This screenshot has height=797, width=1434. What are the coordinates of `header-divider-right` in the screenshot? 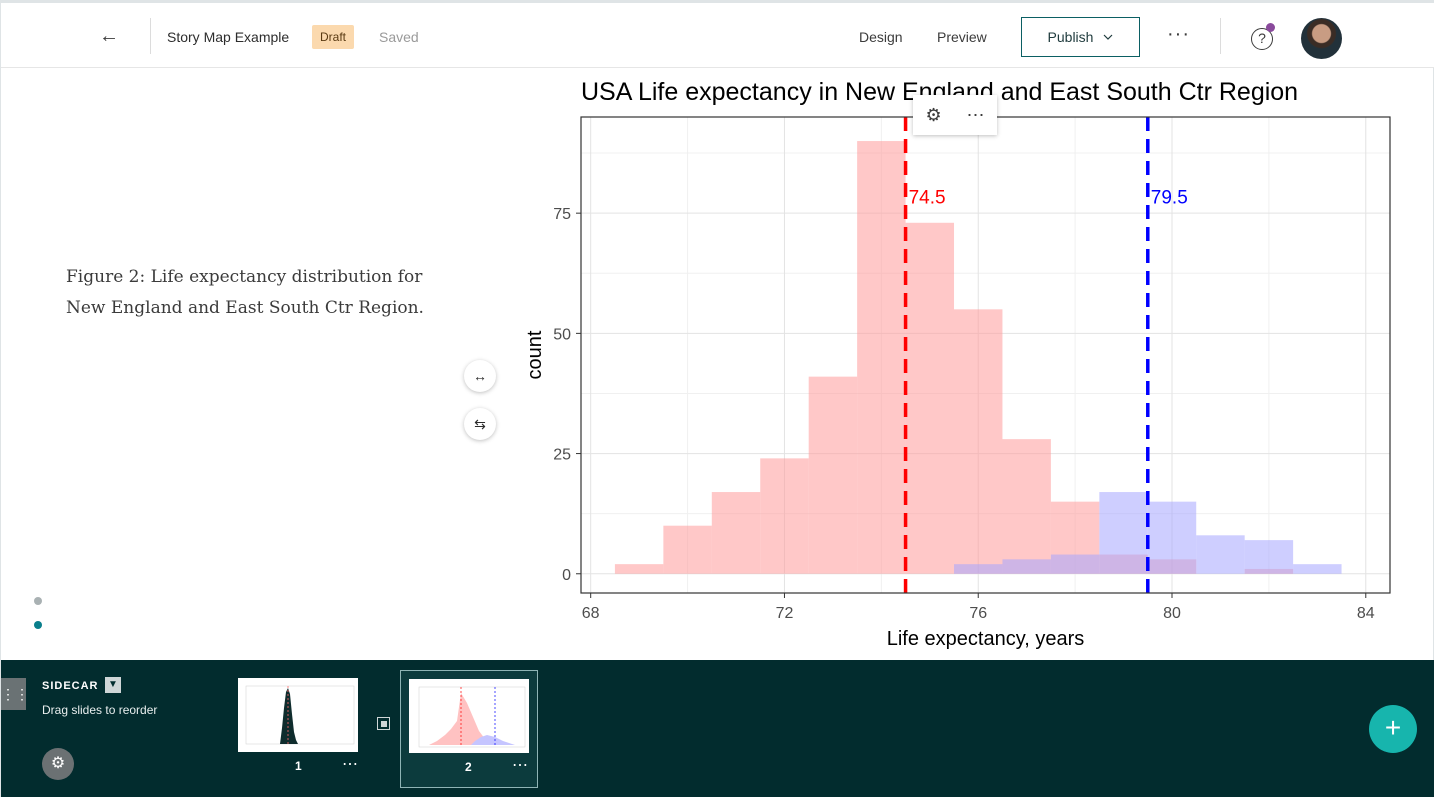 It's located at (1220, 36).